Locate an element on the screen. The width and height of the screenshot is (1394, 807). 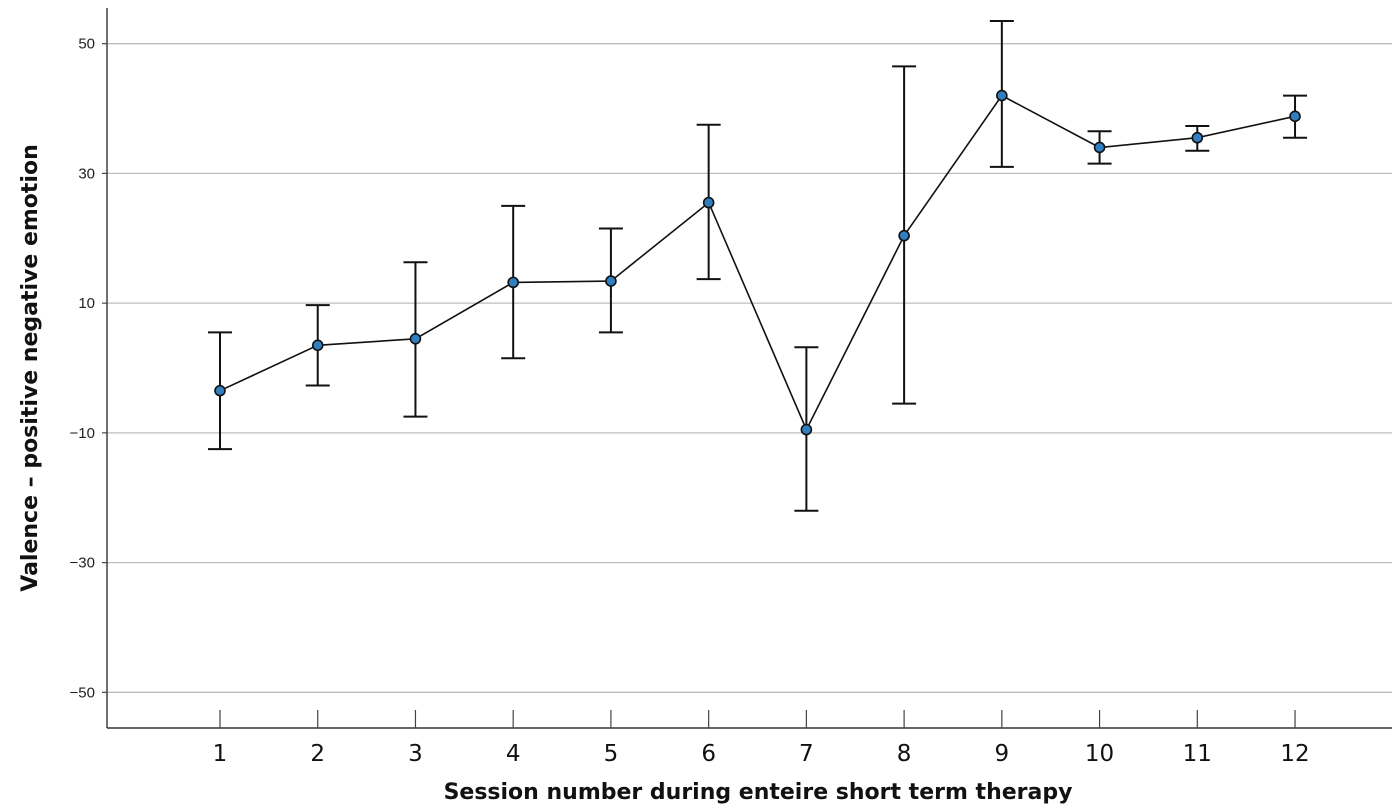
x-tick-label: 3 is located at coordinates (415, 754).